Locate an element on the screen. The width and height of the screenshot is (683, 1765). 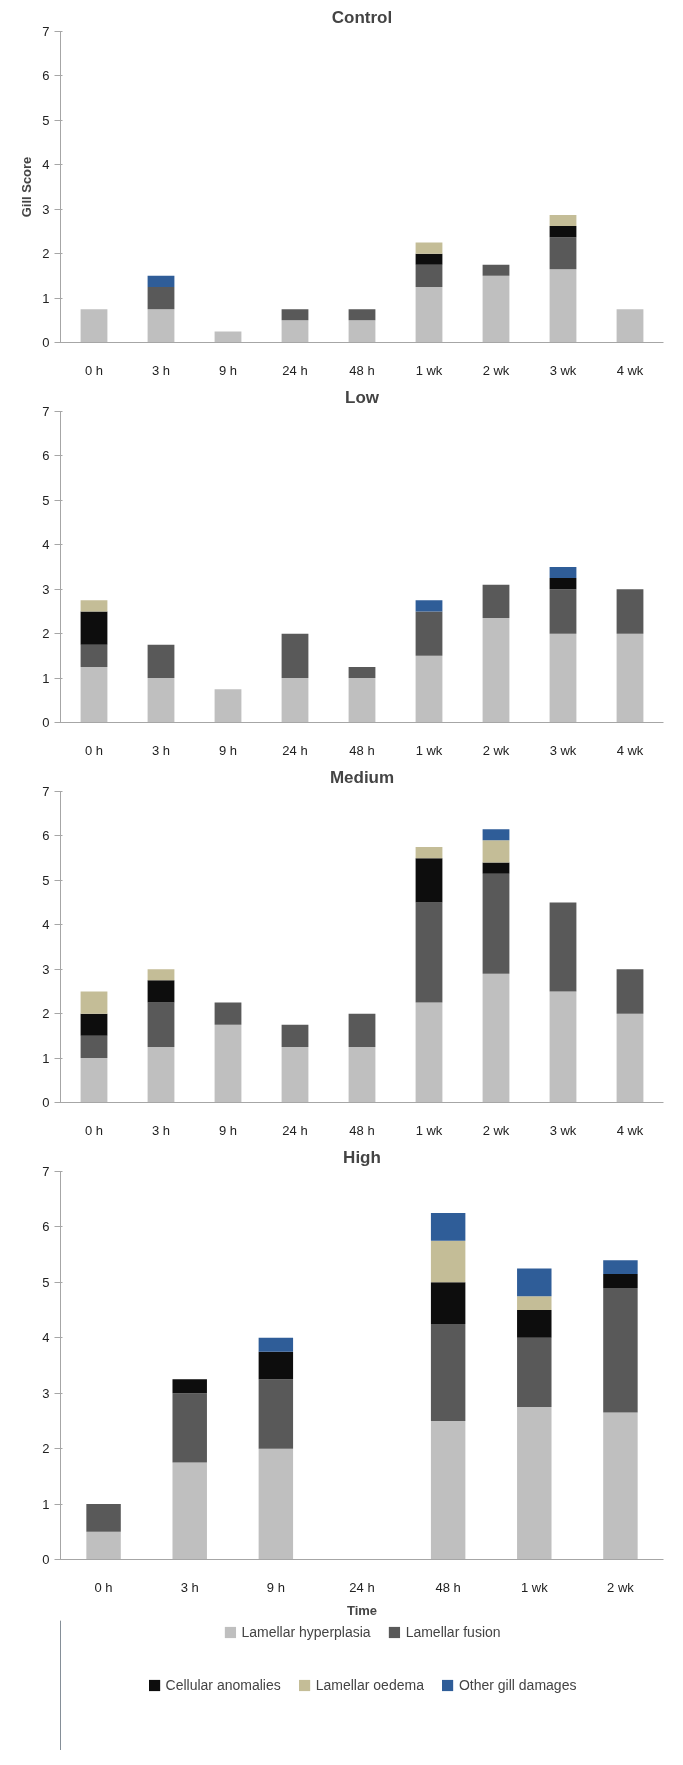
legend-label: Lamellar oedema is located at coordinates (369, 1685).